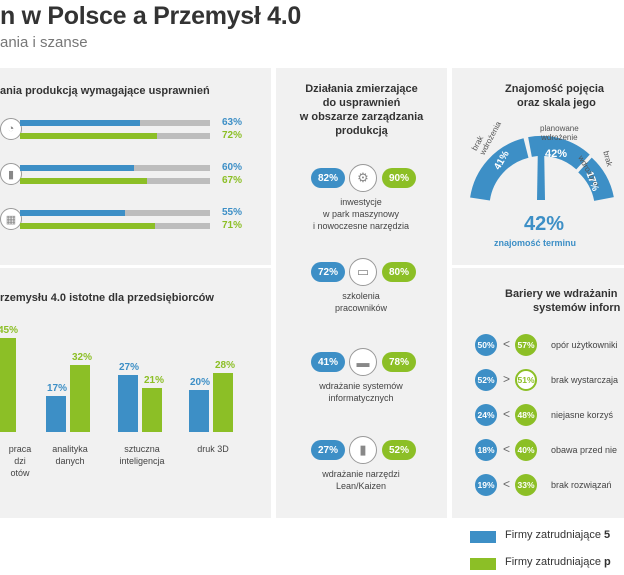 This screenshot has width=624, height=575. I want to click on gauge-main-value: 42%, so click(544, 224).